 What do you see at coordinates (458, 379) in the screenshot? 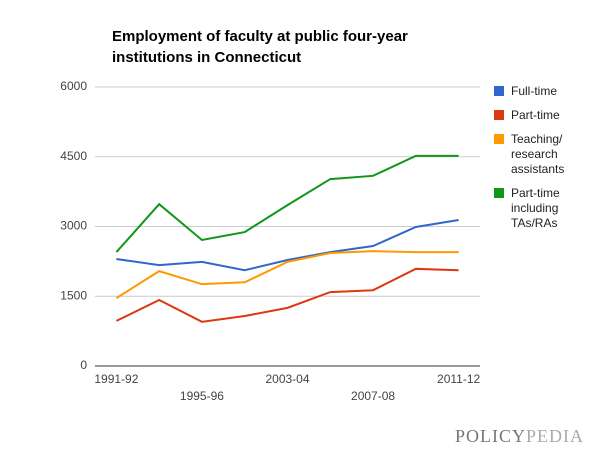
I see `x-tick-label: 2011-12` at bounding box center [458, 379].